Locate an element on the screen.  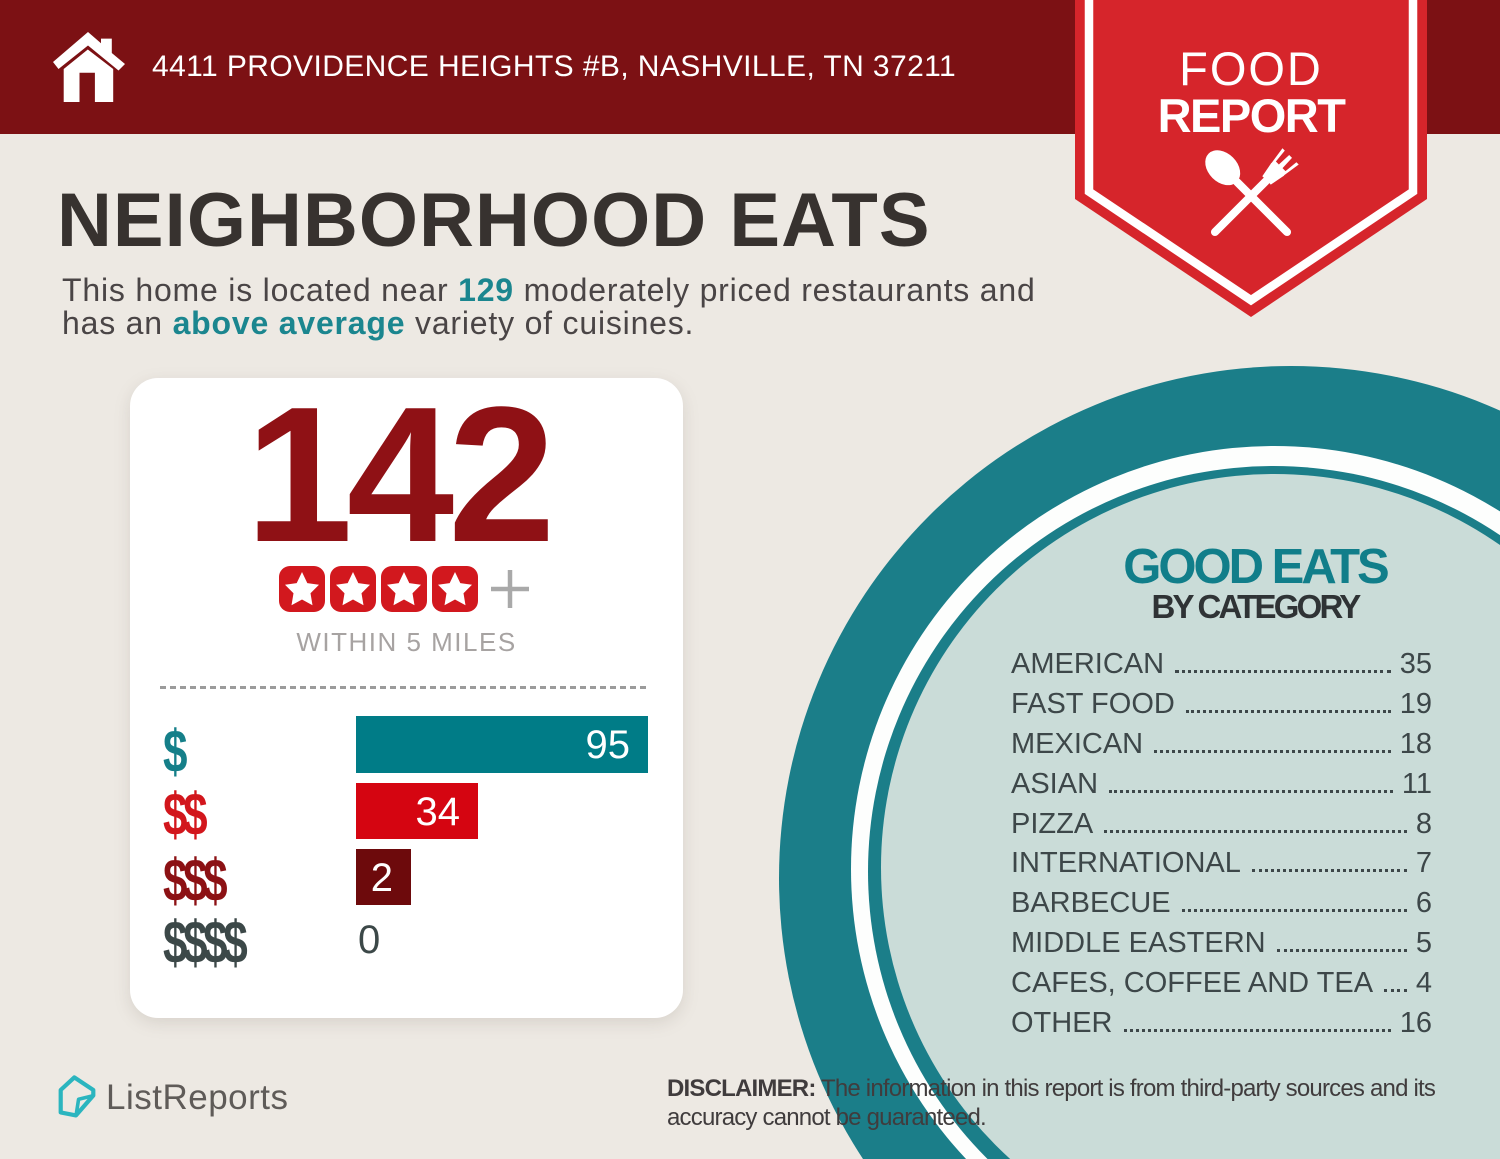
svg-text: FOOD is located at coordinates (1251, 68).